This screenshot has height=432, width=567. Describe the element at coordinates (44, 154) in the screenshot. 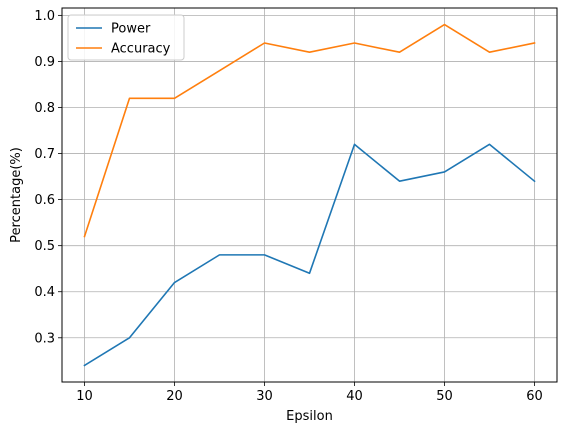

I see `y-tick-label: 0.7` at that location.